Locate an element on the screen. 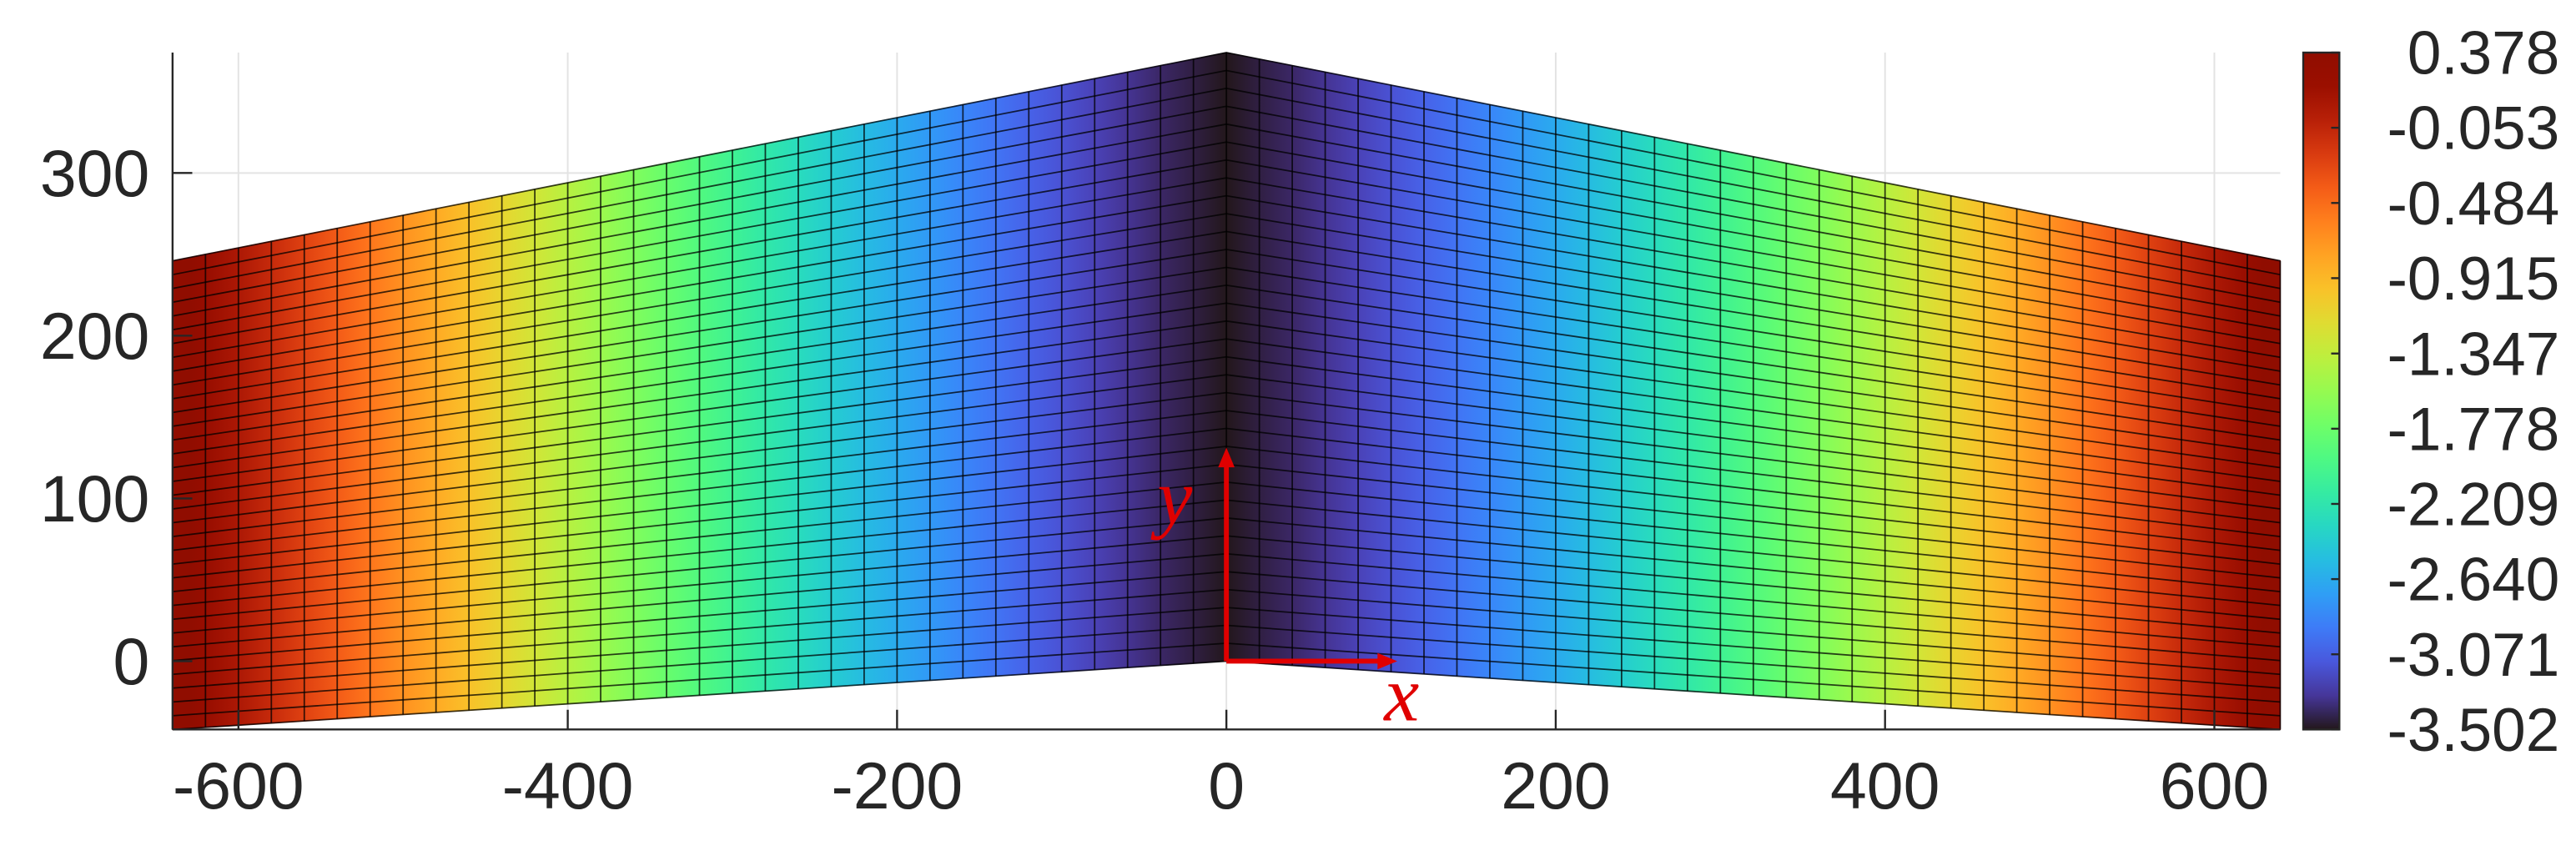 This screenshot has height=856, width=2576. colorbar-tick-label: -0.484 is located at coordinates (2473, 204).